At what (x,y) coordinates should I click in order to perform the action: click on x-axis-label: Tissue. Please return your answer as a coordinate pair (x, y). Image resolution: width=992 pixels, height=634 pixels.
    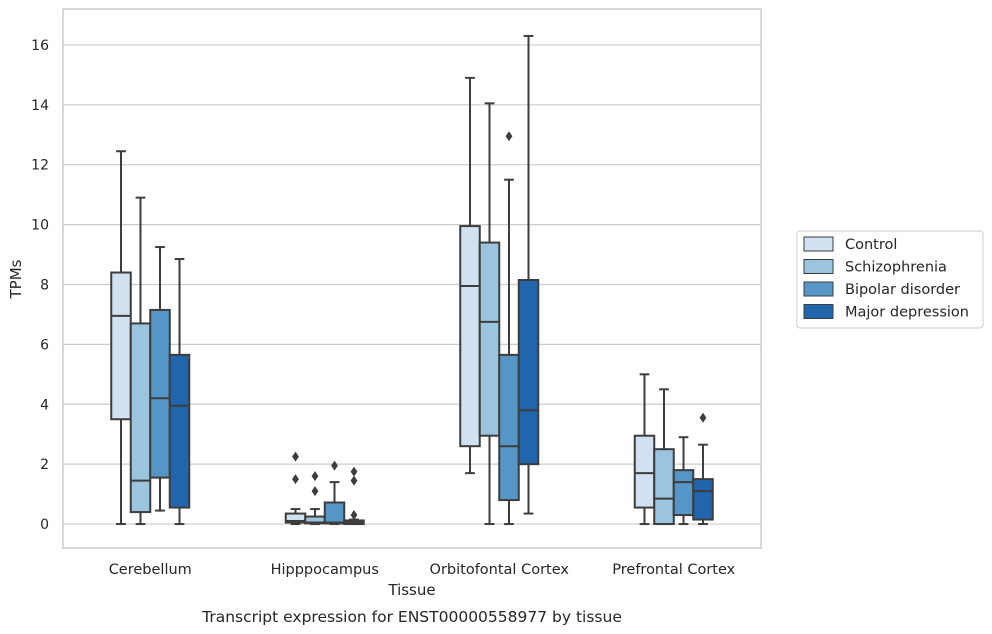
    Looking at the image, I should click on (411, 590).